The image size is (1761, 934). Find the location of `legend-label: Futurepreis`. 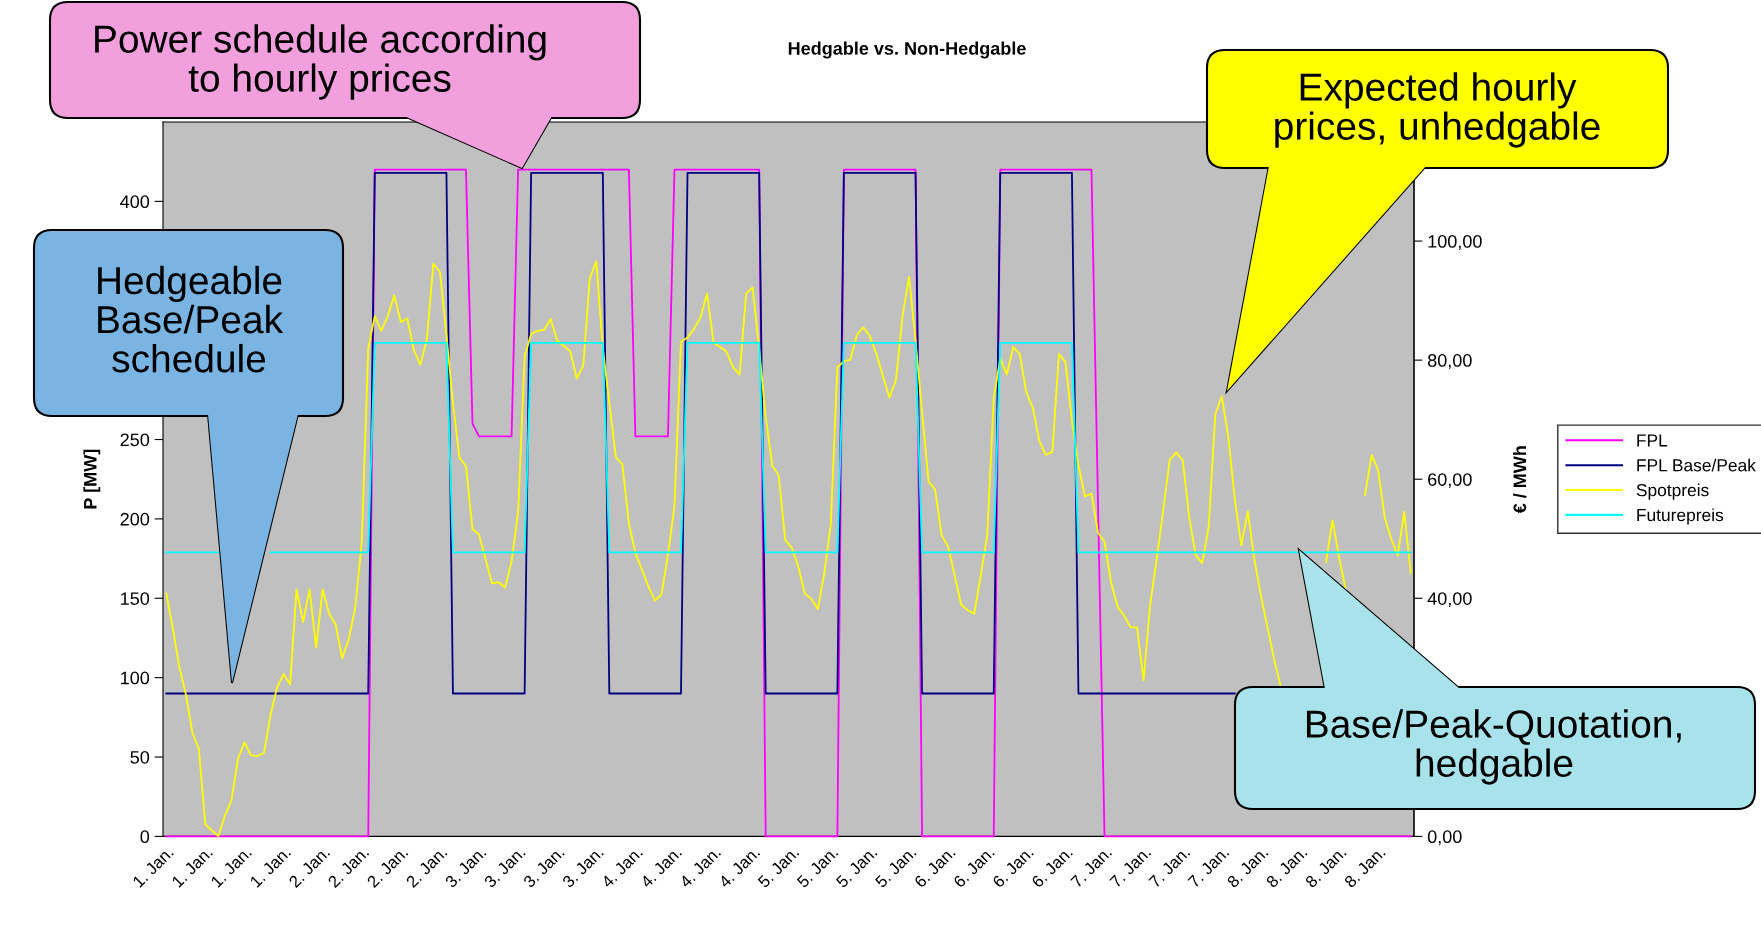

legend-label: Futurepreis is located at coordinates (1680, 516).